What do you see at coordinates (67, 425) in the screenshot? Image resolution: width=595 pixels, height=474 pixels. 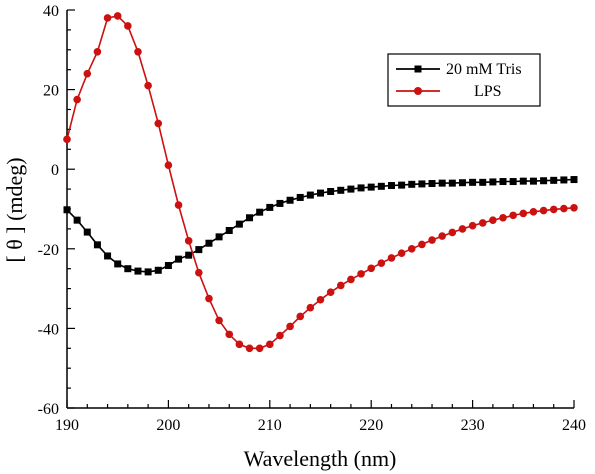 I see `x-tick-label: 190` at bounding box center [67, 425].